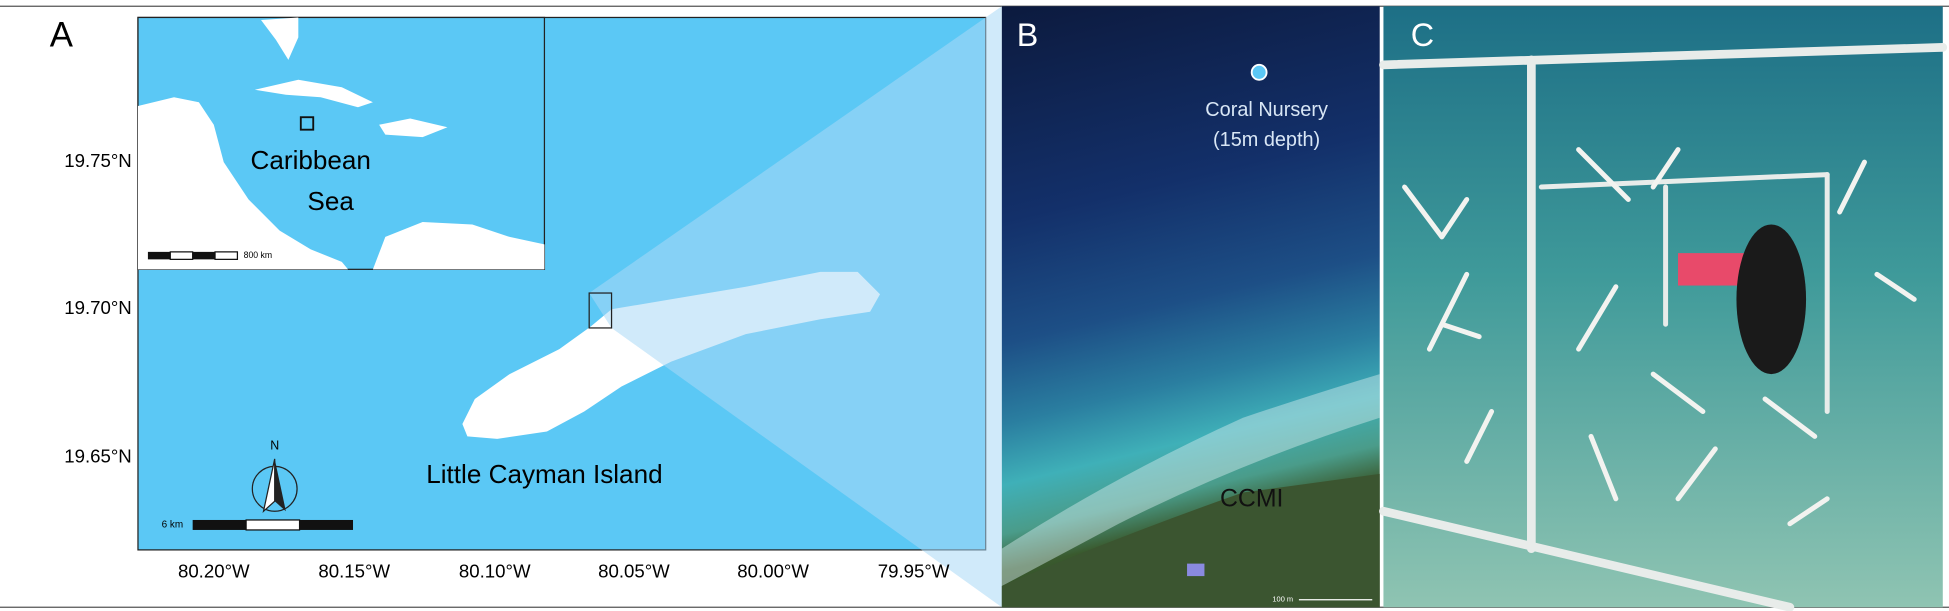 The width and height of the screenshot is (1949, 611). I want to click on diver, so click(1771, 299).